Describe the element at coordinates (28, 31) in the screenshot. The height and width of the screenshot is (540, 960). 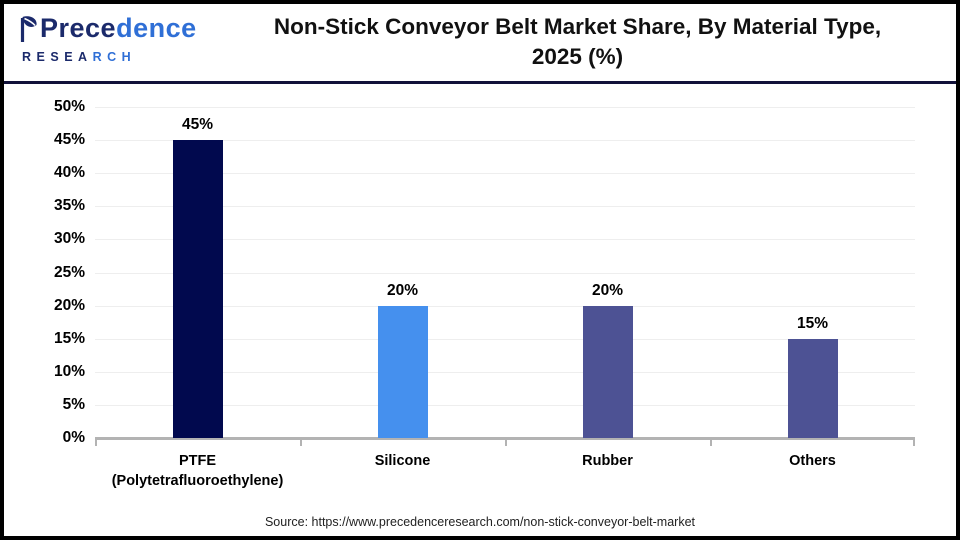
I see `leaf-icon` at that location.